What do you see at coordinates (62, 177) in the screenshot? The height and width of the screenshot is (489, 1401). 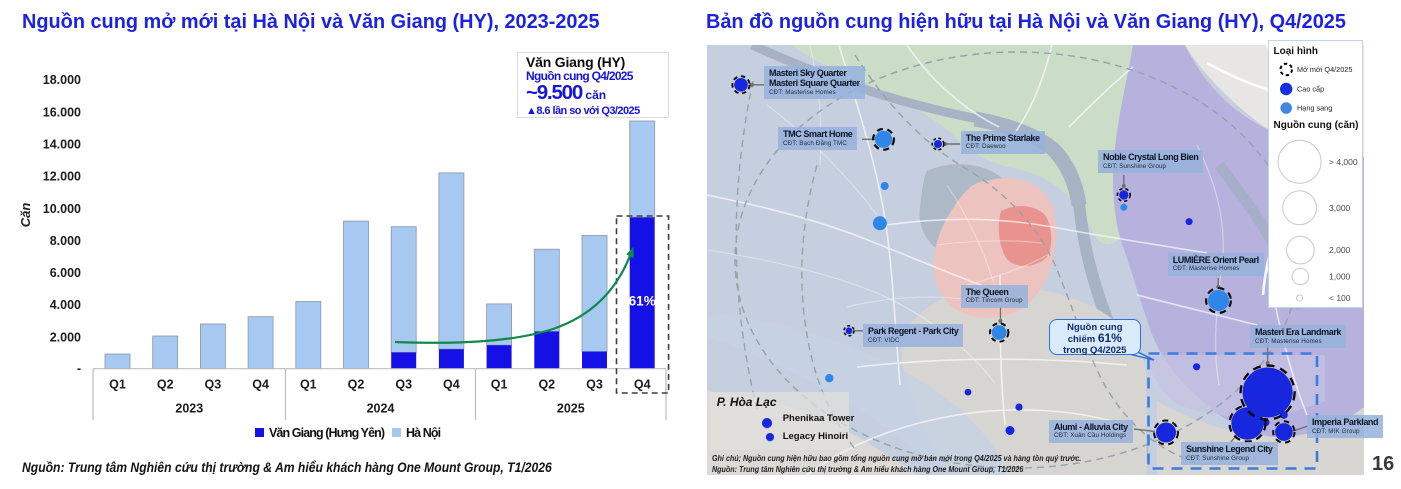 I see `svg-text: 12.000` at bounding box center [62, 177].